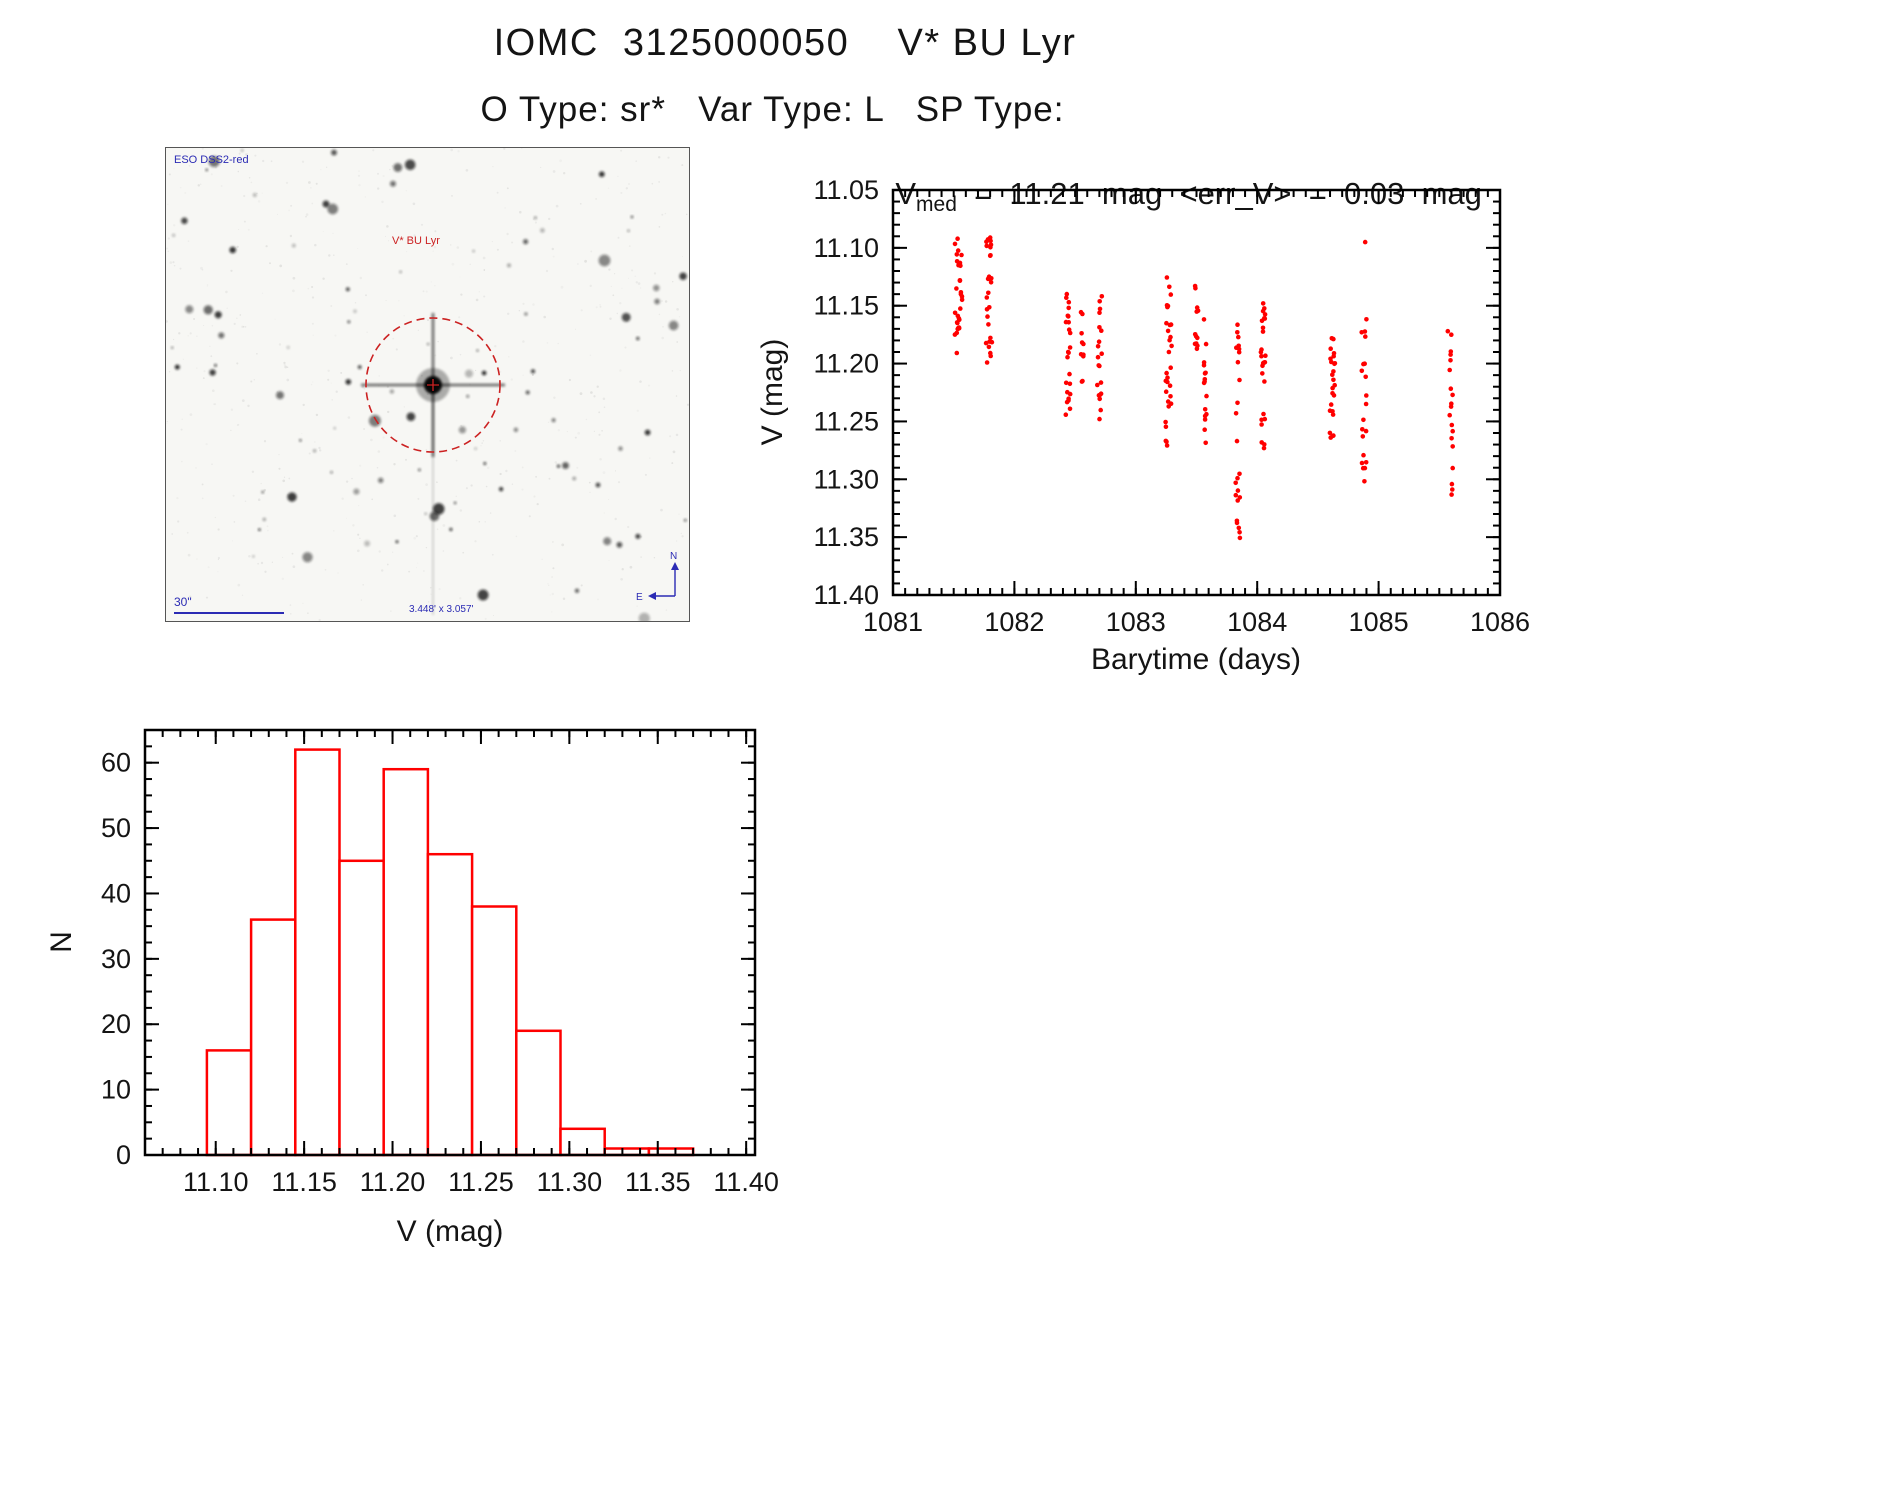  I want to click on x-tick-label: 1085, so click(1379, 622).